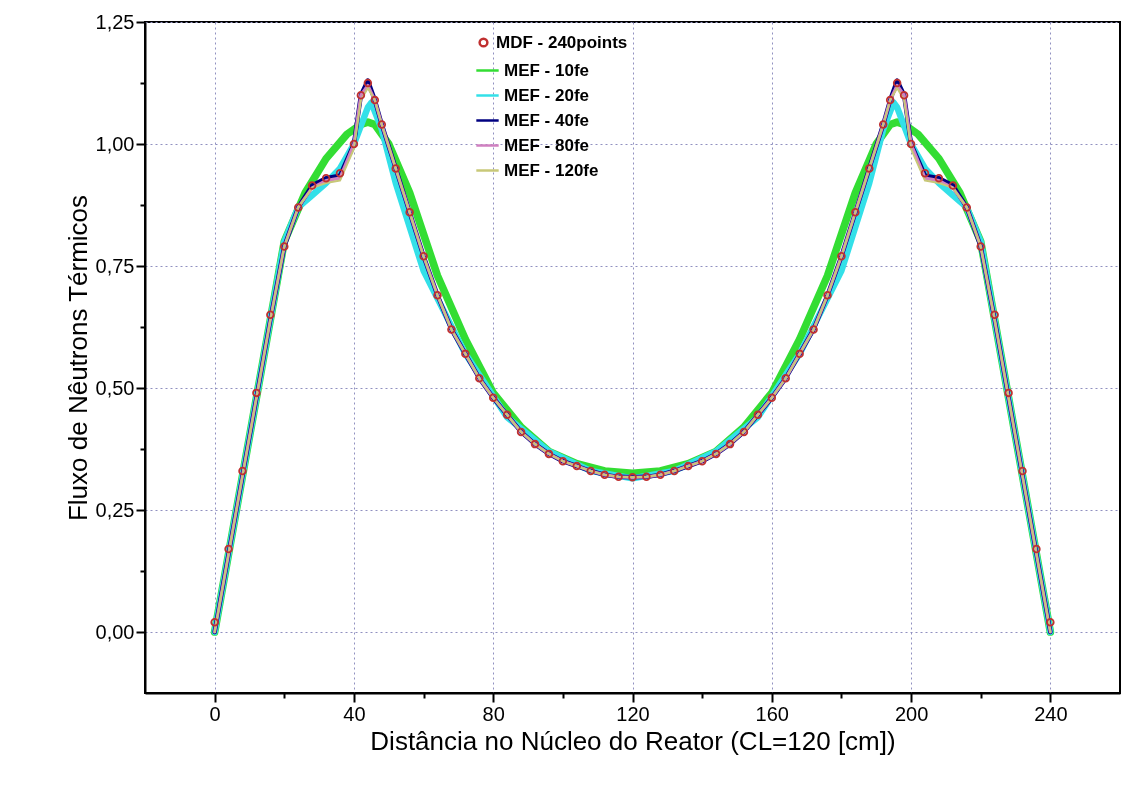 The width and height of the screenshot is (1126, 800). I want to click on legend-label: MEF - 40fe, so click(547, 120).